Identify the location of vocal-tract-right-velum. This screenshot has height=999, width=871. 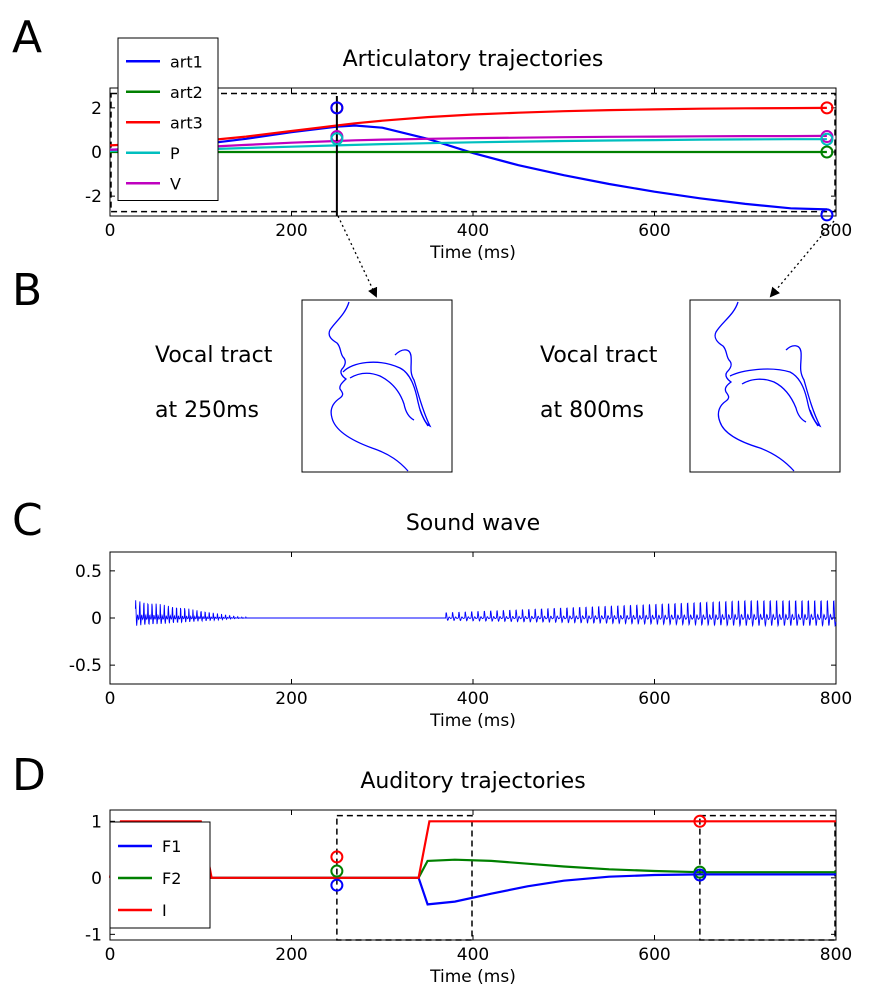
(803, 386).